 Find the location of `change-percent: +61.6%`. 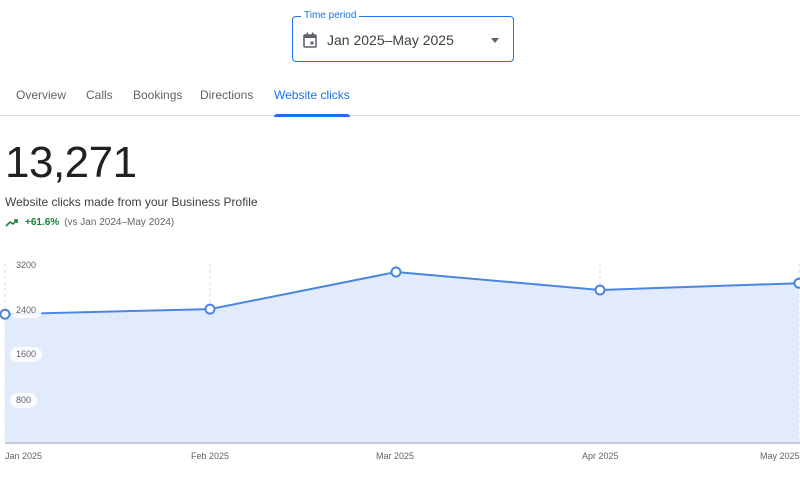

change-percent: +61.6% is located at coordinates (42, 222).